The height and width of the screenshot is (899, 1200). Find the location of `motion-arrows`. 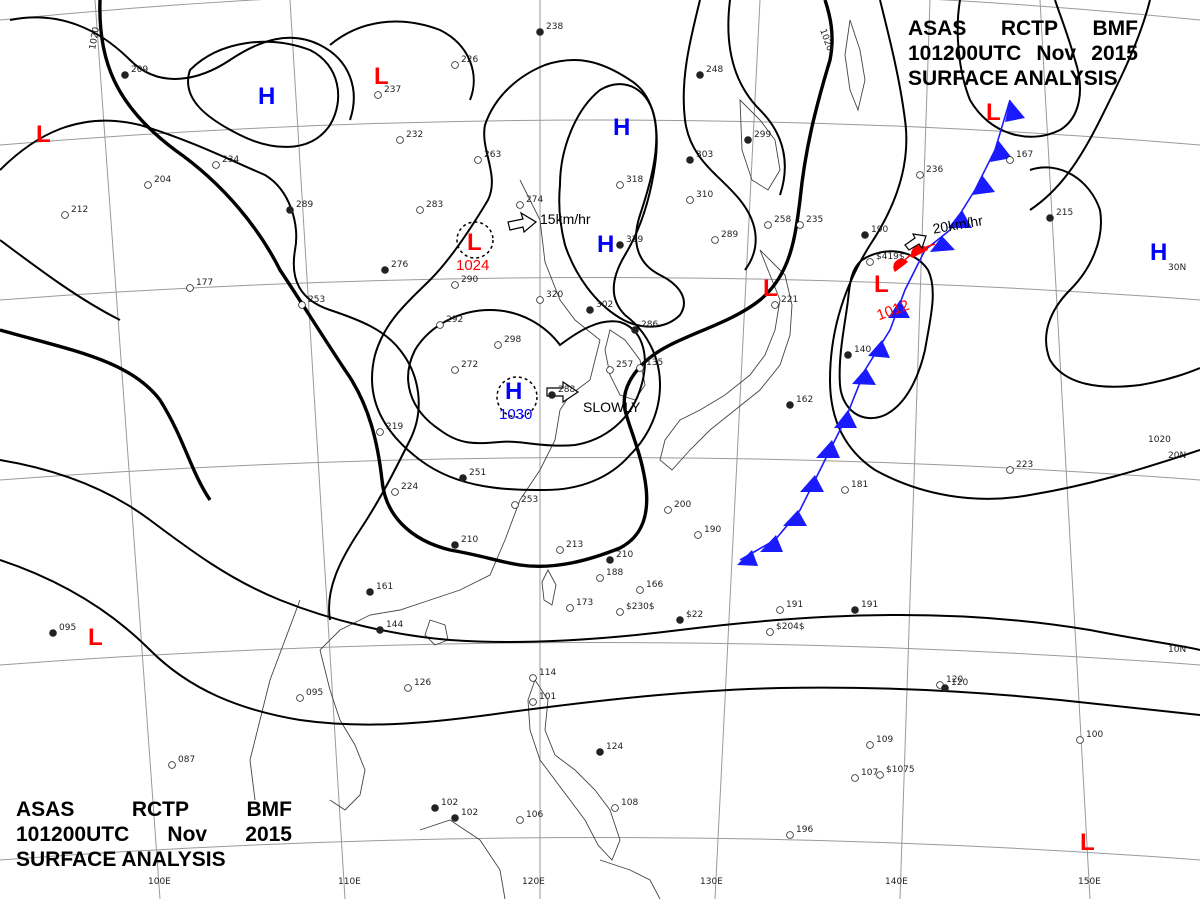

motion-arrows is located at coordinates (717, 307).